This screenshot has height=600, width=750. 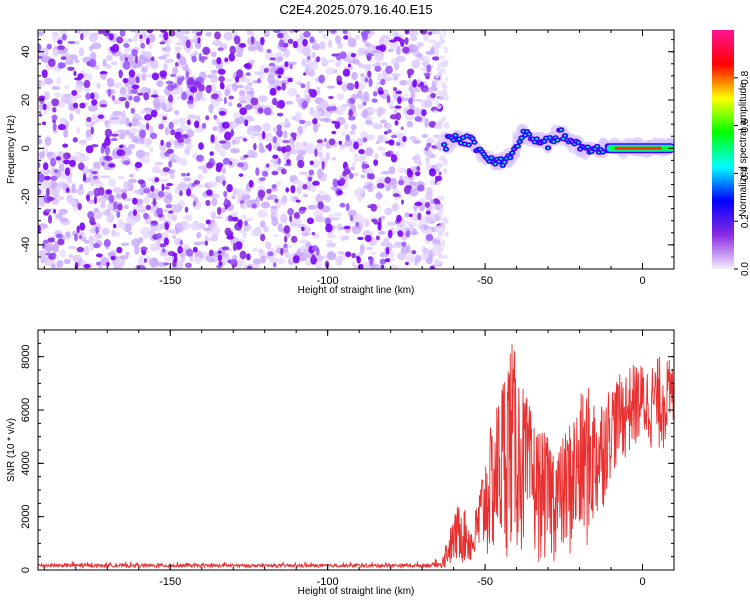 What do you see at coordinates (26, 516) in the screenshot?
I see `y-tick-label: 2000` at bounding box center [26, 516].